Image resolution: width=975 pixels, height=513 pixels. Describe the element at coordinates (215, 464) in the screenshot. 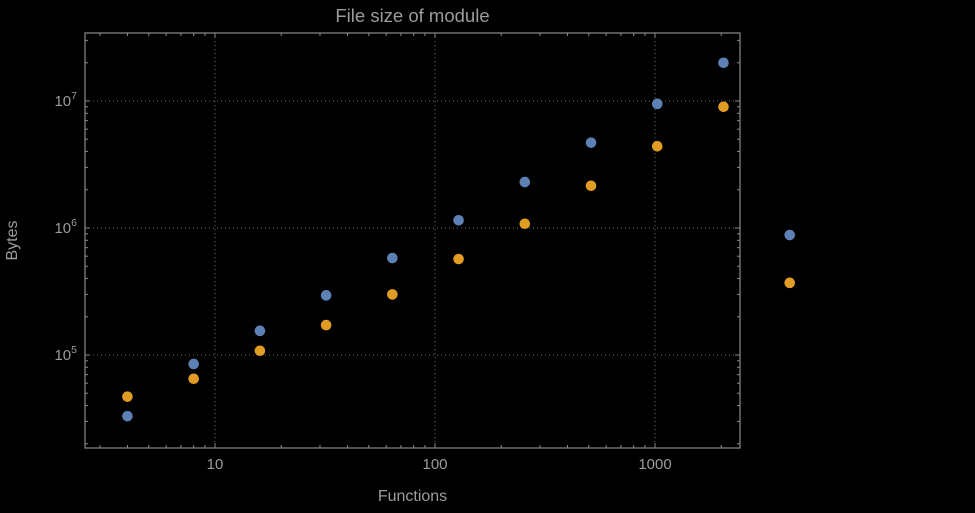

I see `x-tick-label: 10` at that location.